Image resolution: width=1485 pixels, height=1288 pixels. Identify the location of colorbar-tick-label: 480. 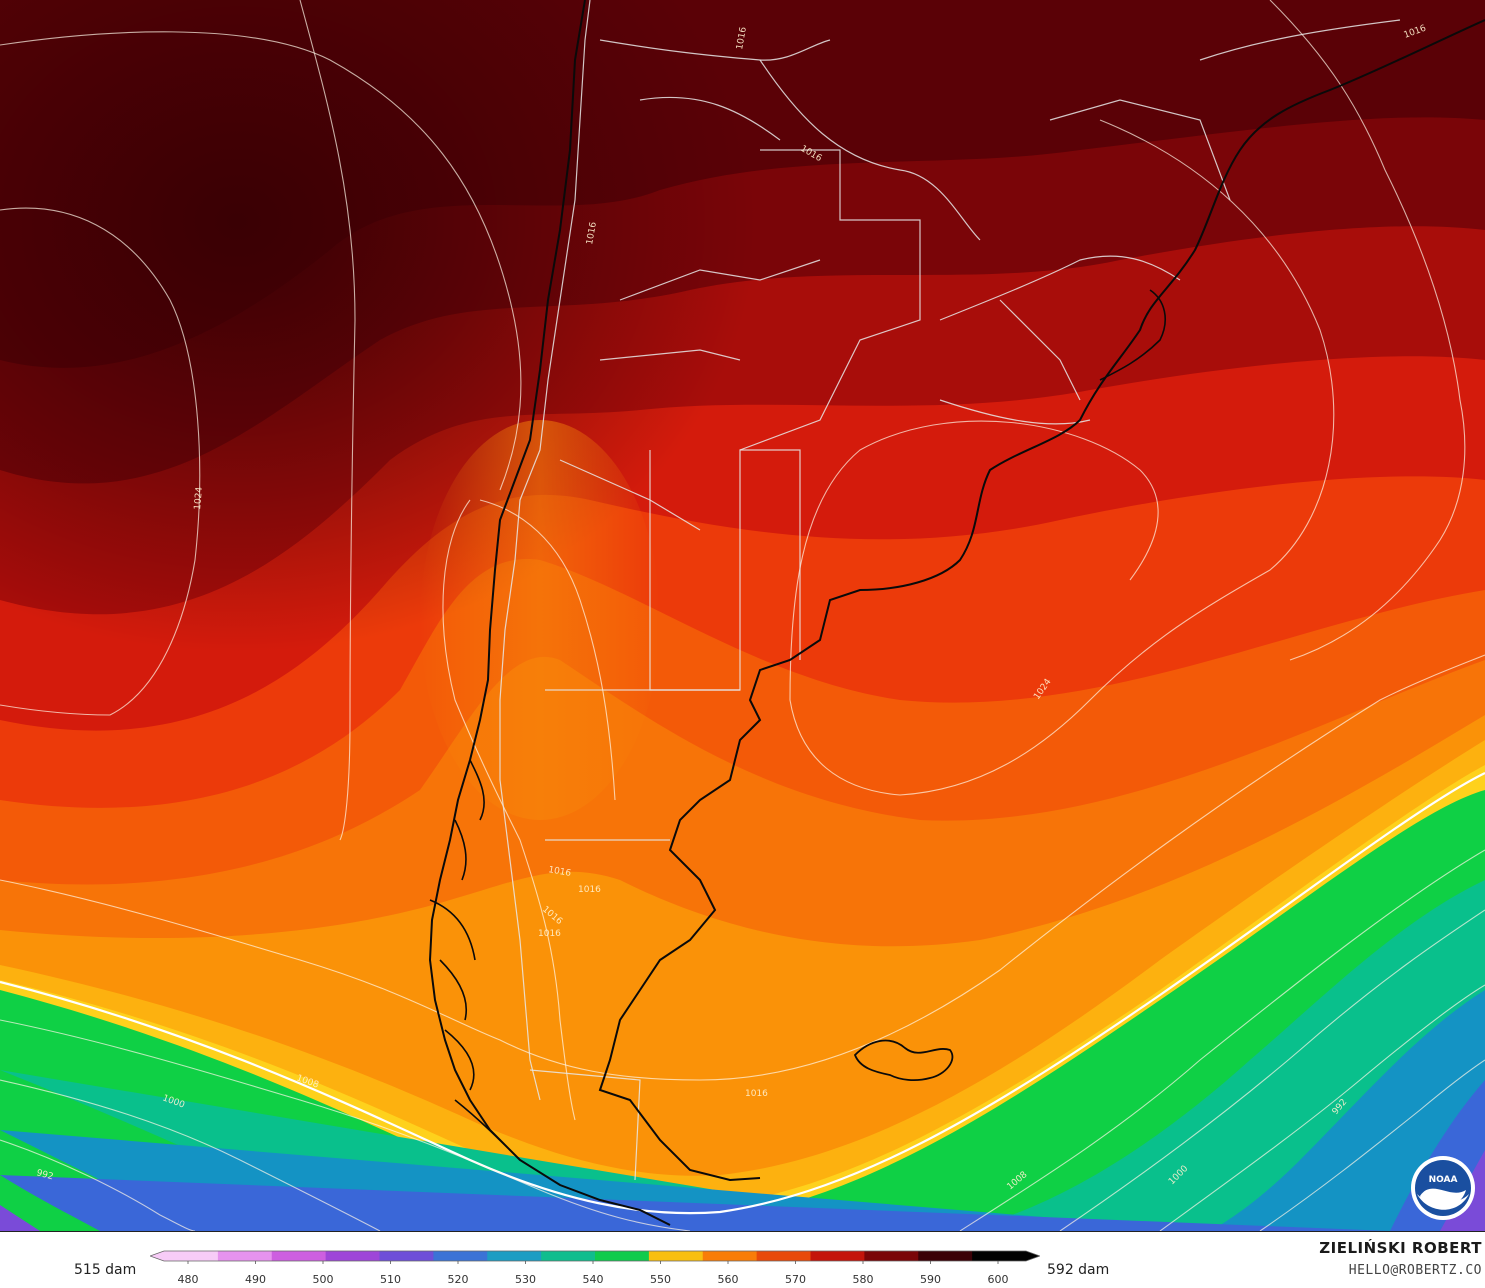
(188, 1279).